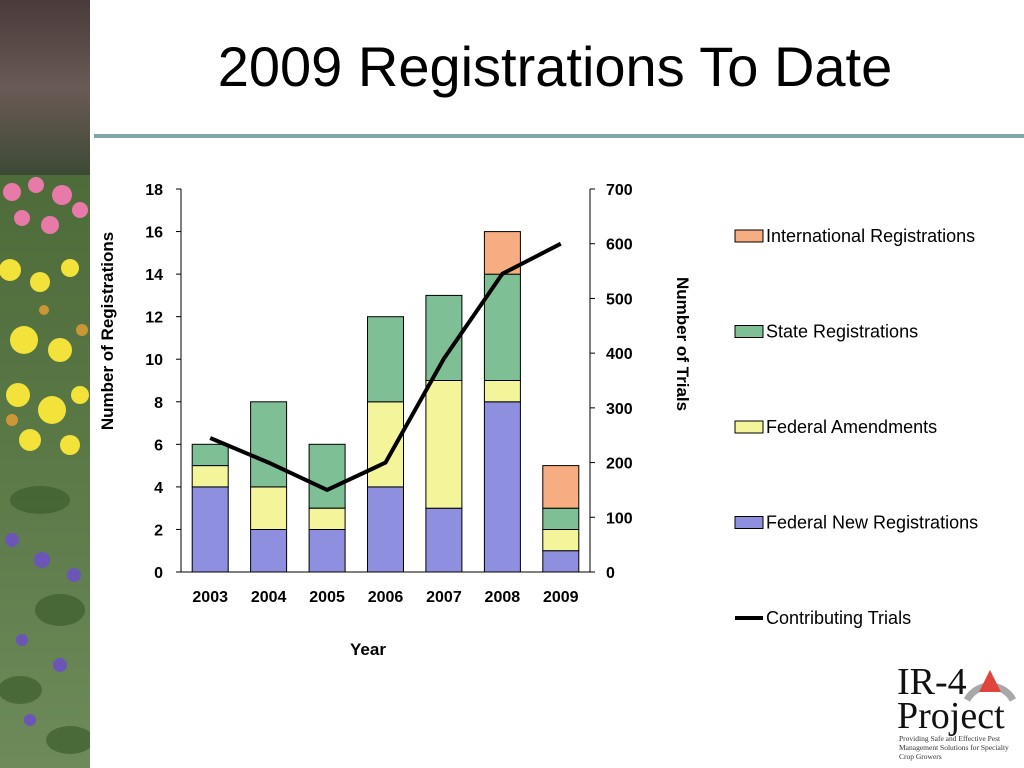  Describe the element at coordinates (386, 597) in the screenshot. I see `x-tick-label: 2006` at that location.